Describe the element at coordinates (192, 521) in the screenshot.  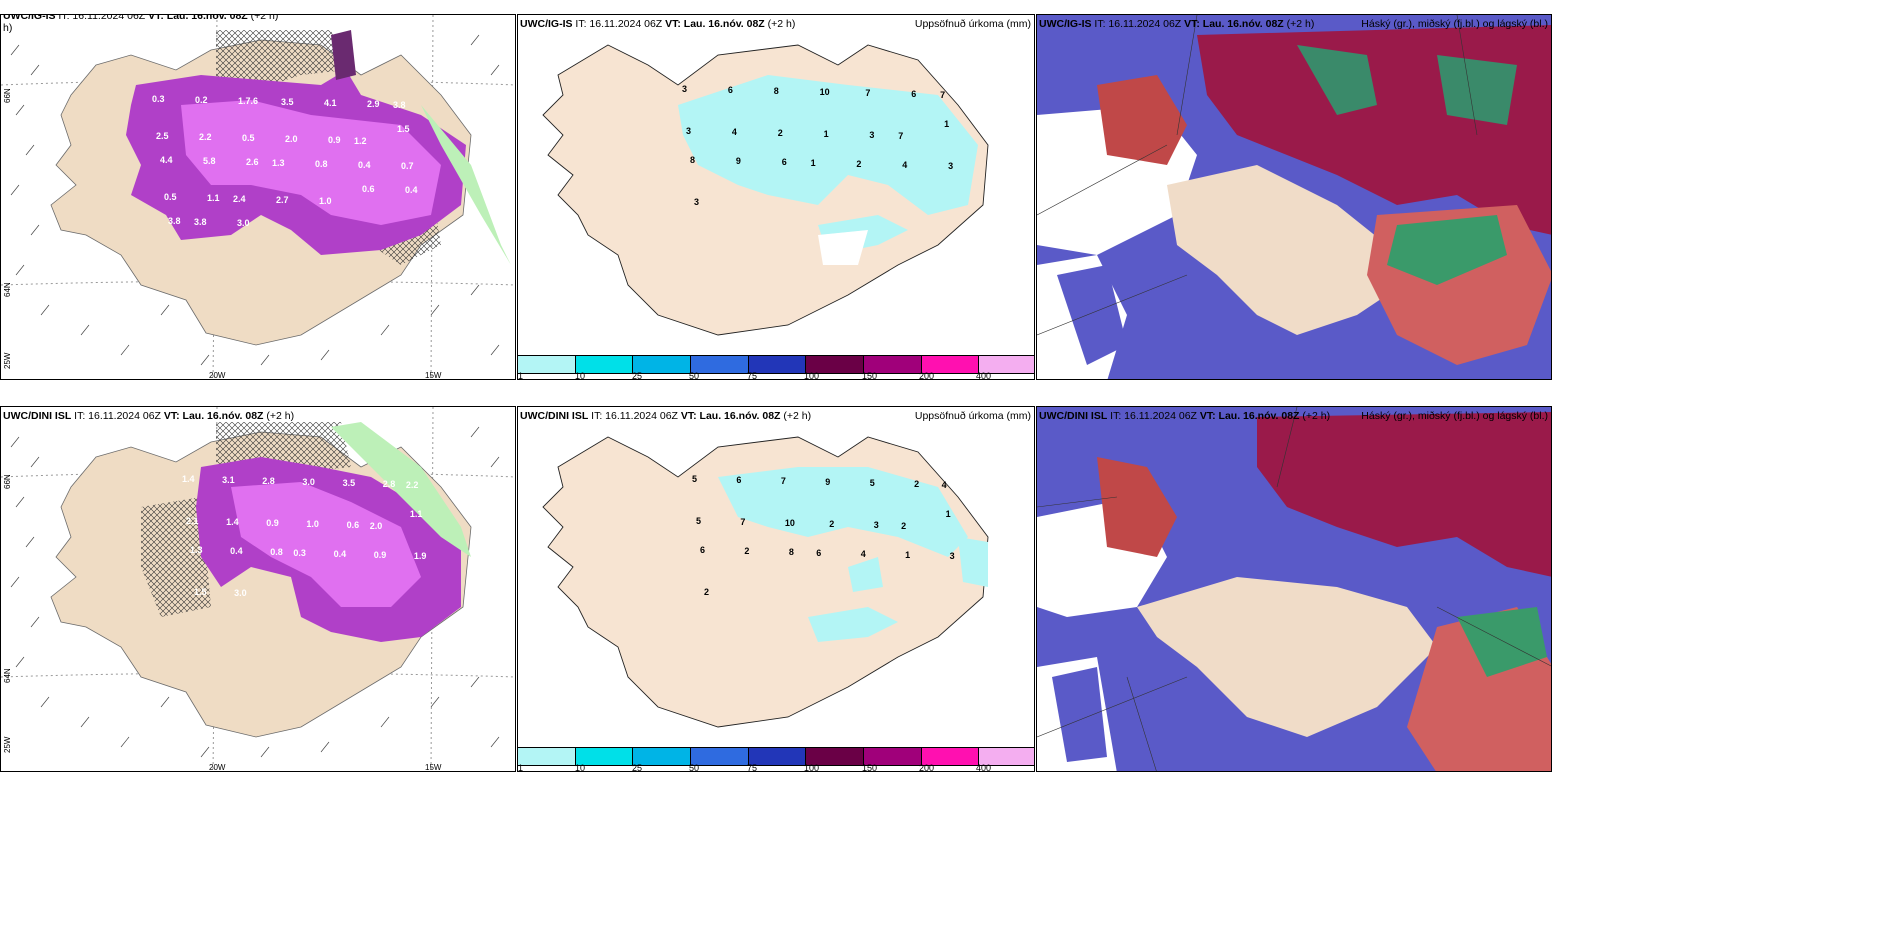
I see `wind-value-label: 2.1` at that location.